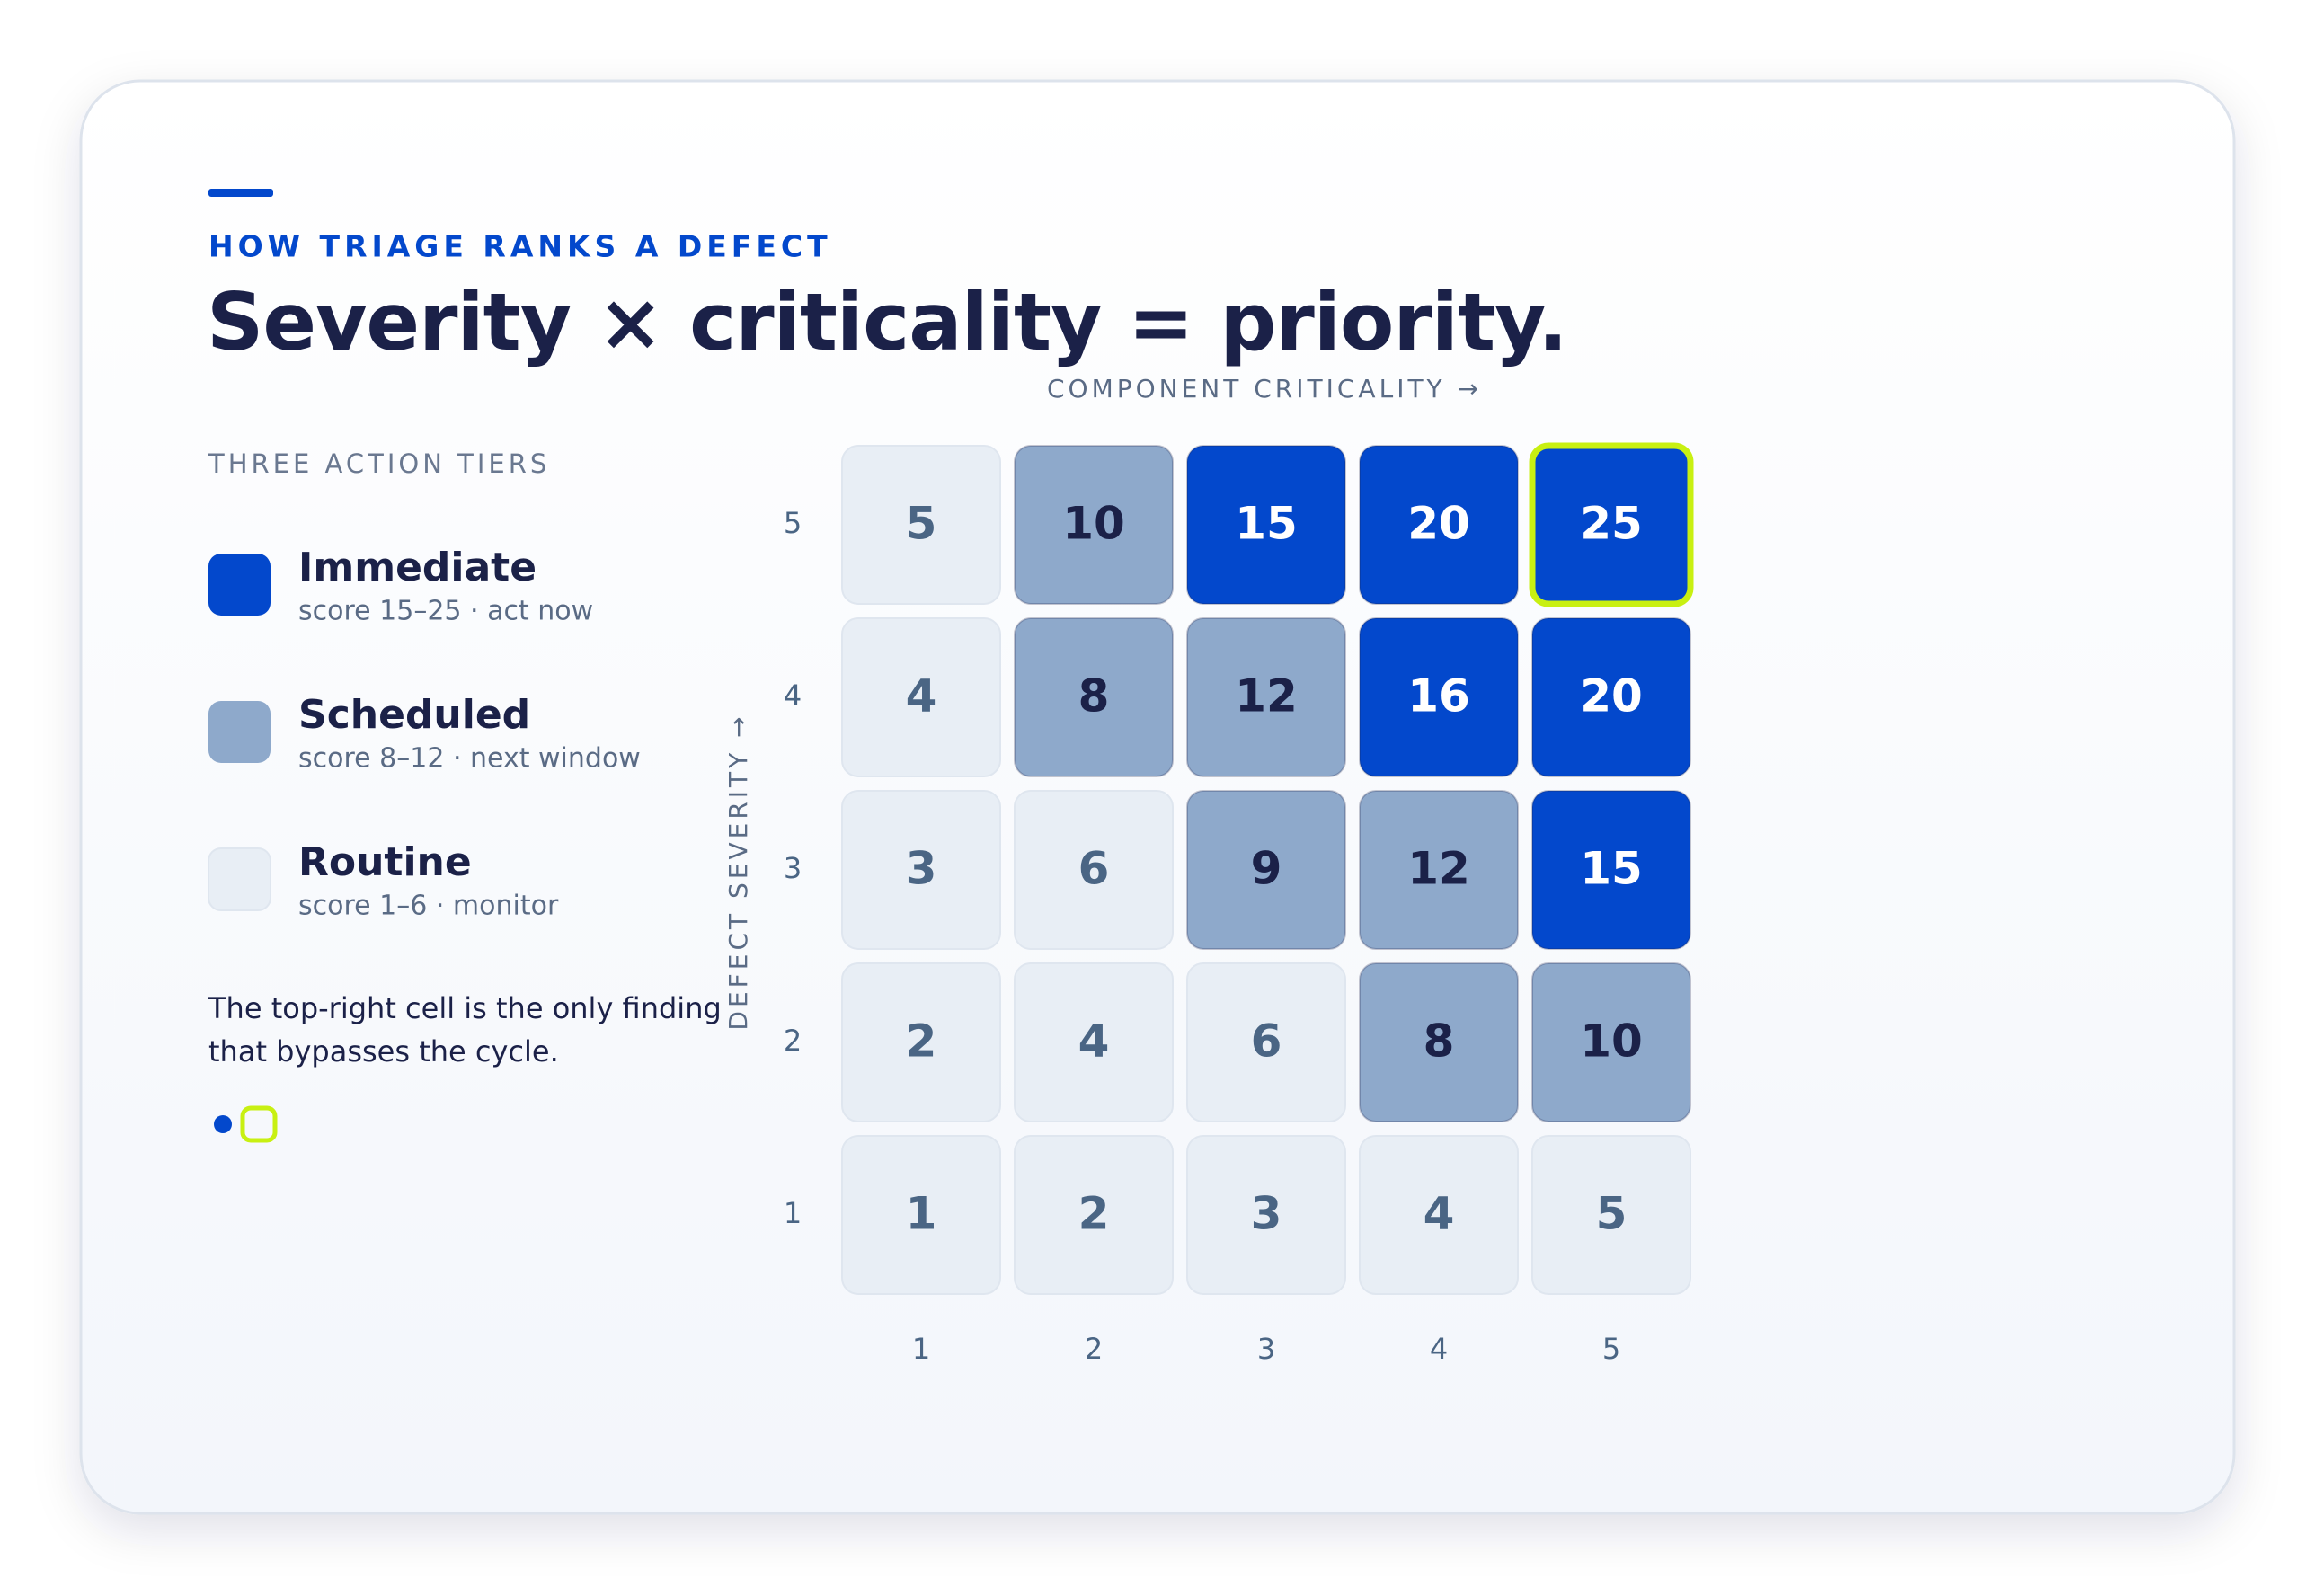 The height and width of the screenshot is (1596, 2315). What do you see at coordinates (465, 1008) in the screenshot?
I see `note-line: The top-right cell is the only finding` at bounding box center [465, 1008].